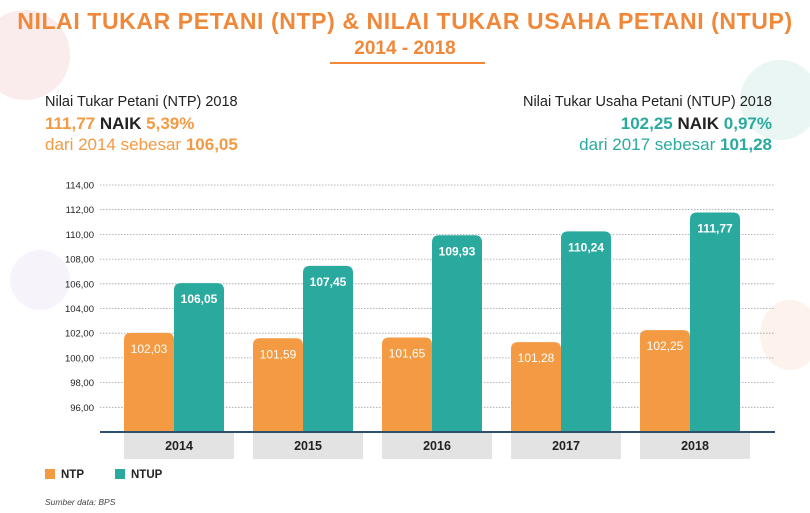 The width and height of the screenshot is (810, 513). I want to click on page-subtitle: 2014 - 2018, so click(405, 48).